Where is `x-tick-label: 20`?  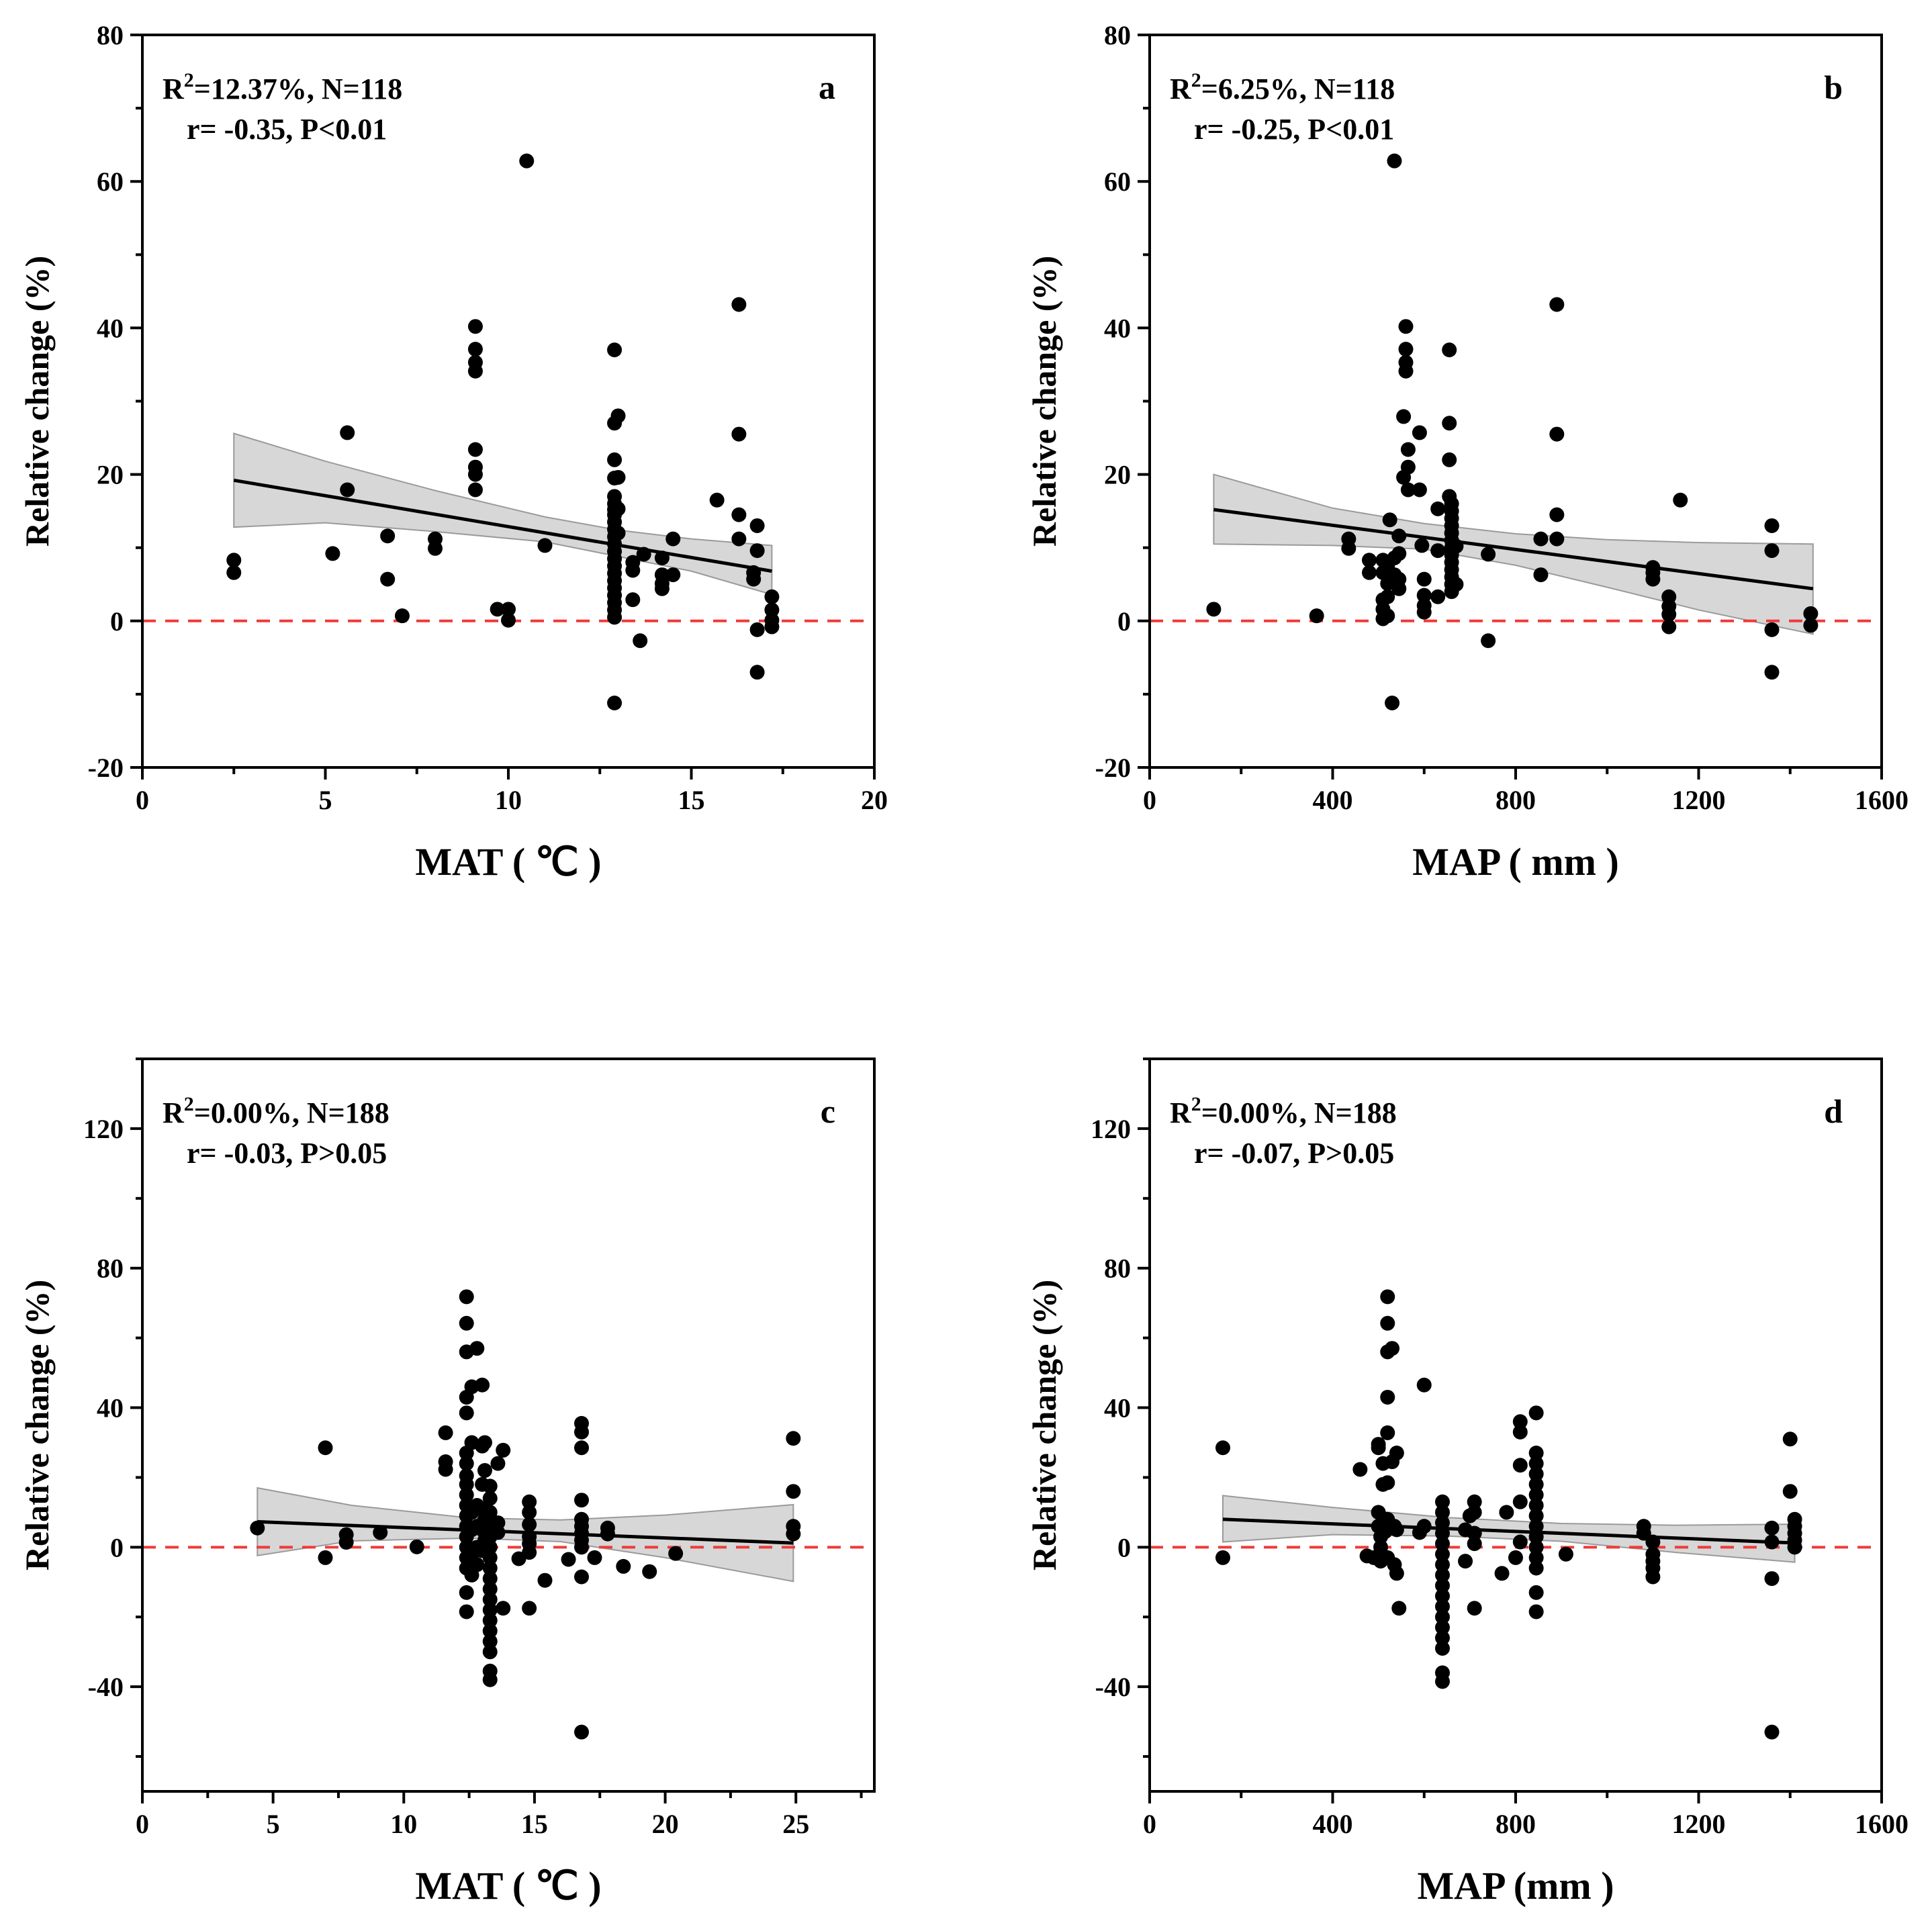 x-tick-label: 20 is located at coordinates (874, 800).